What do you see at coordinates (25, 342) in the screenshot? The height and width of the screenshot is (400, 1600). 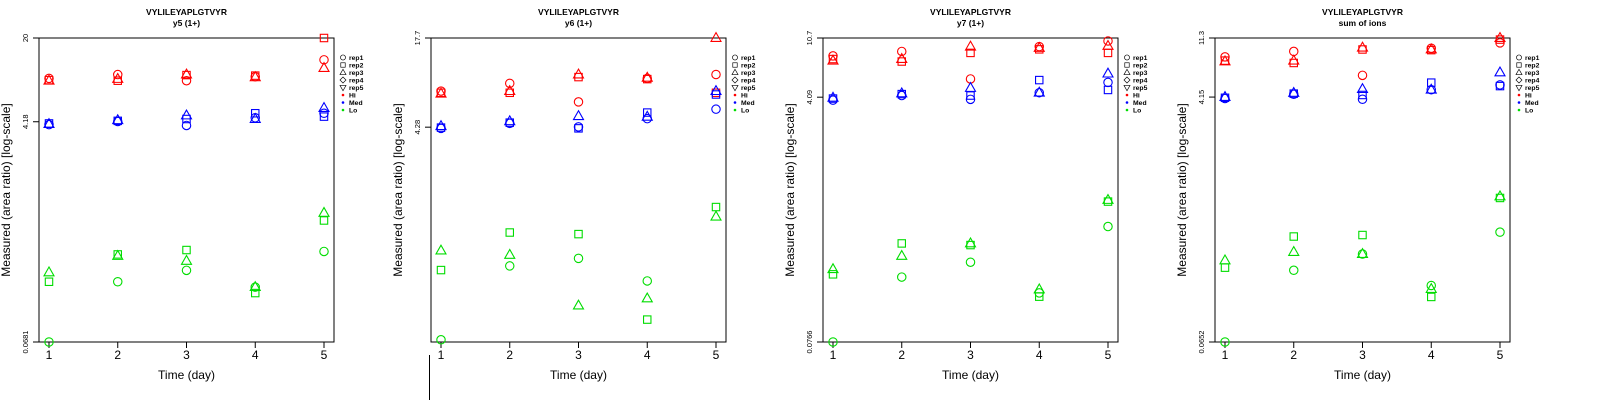 I see `y-tick-label: 0.0681` at bounding box center [25, 342].